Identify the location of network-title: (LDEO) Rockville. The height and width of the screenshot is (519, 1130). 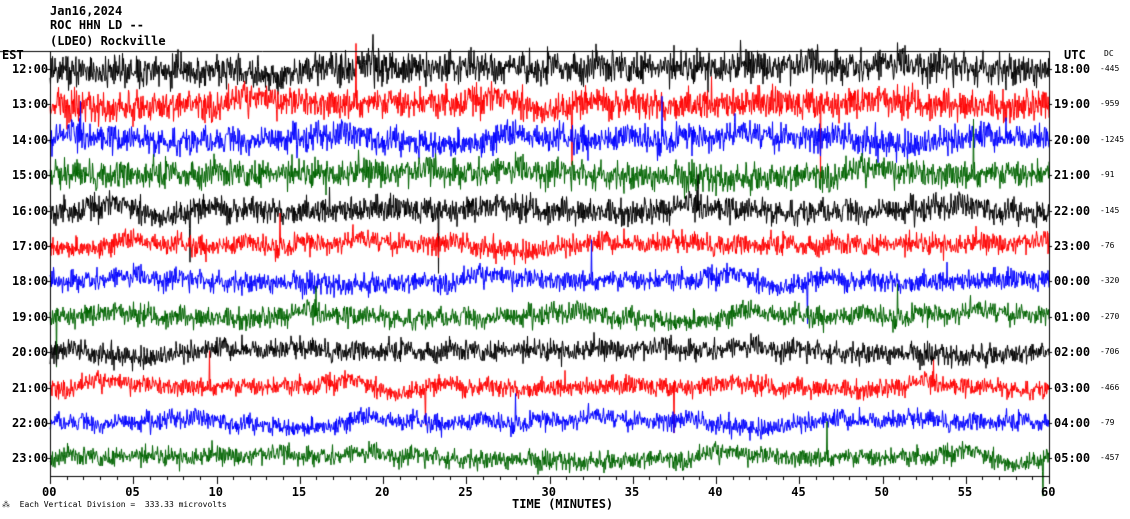
(108, 41).